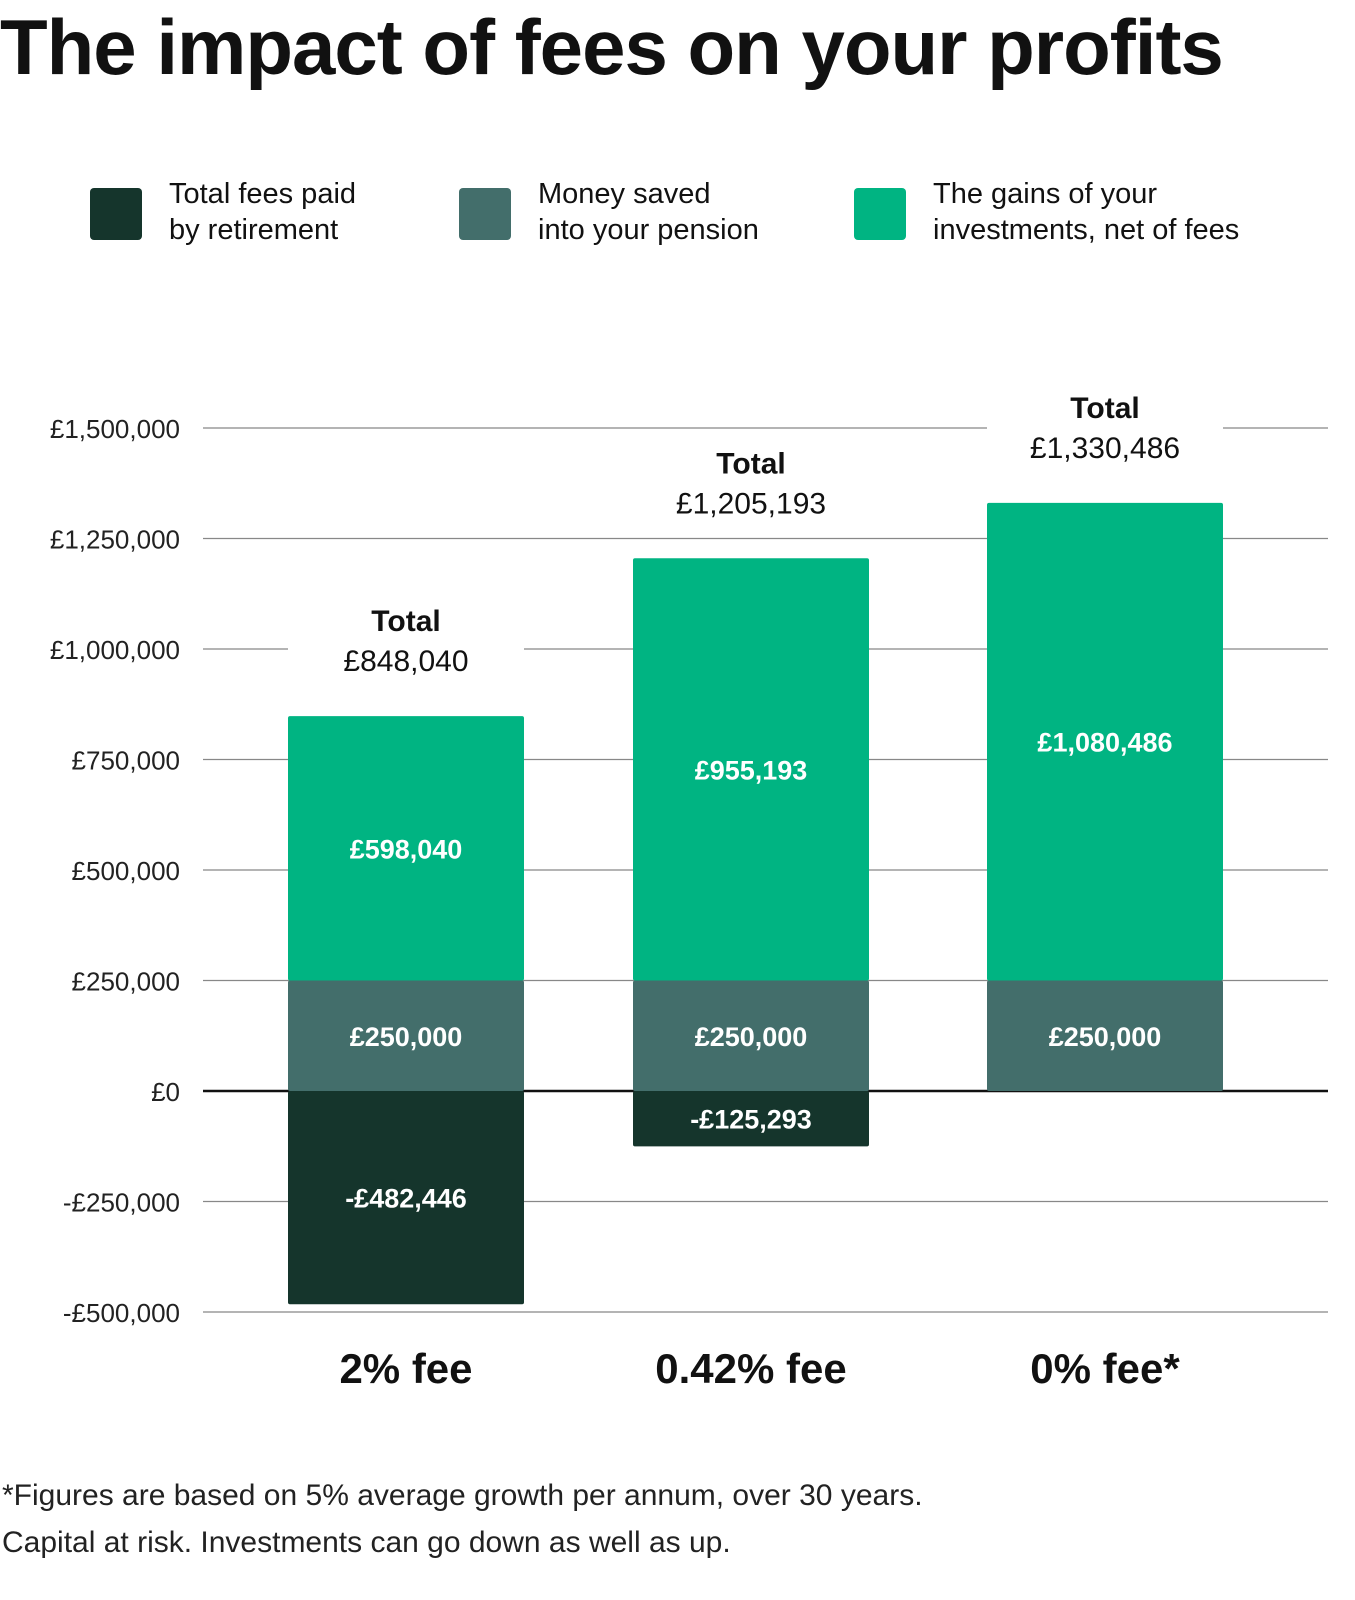 The width and height of the screenshot is (1355, 1600). What do you see at coordinates (126, 761) in the screenshot?
I see `y-tick-label: £750,000` at bounding box center [126, 761].